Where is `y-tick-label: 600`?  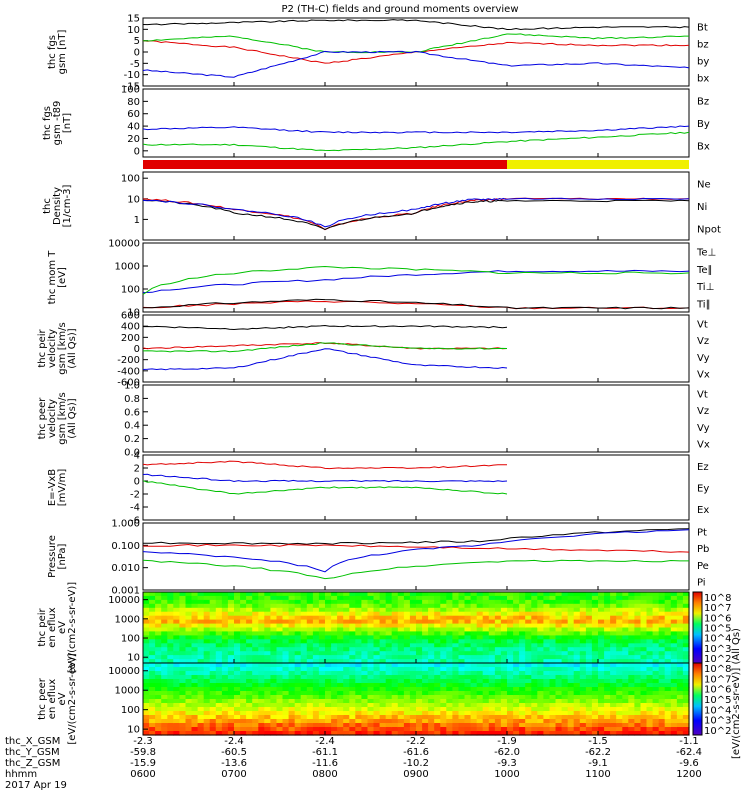
y-tick-label: 600 is located at coordinates (130, 316).